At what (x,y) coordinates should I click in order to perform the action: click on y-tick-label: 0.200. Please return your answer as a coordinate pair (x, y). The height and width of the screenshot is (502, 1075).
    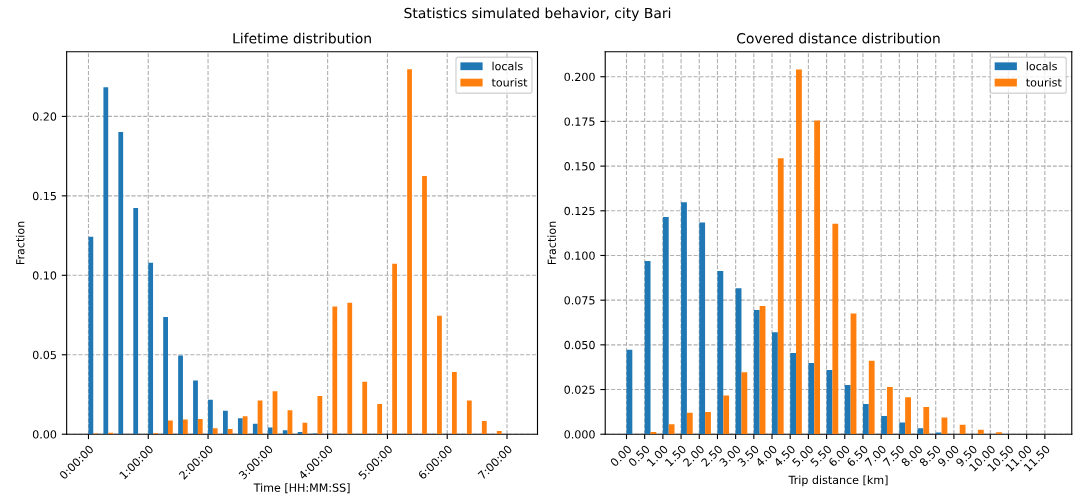
    Looking at the image, I should click on (579, 77).